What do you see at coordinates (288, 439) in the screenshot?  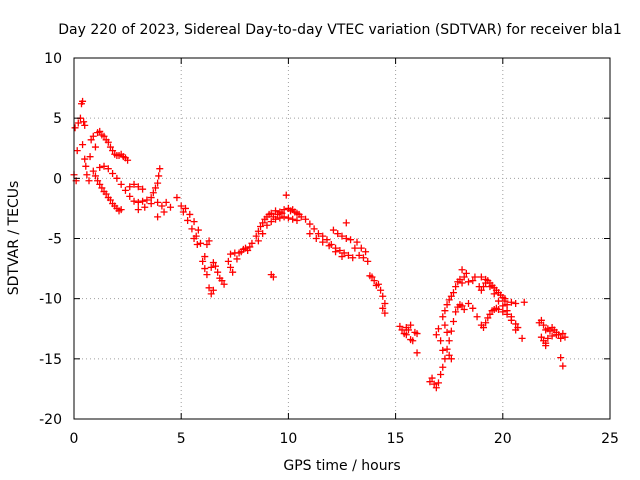 I see `x-tick-label: 10` at bounding box center [288, 439].